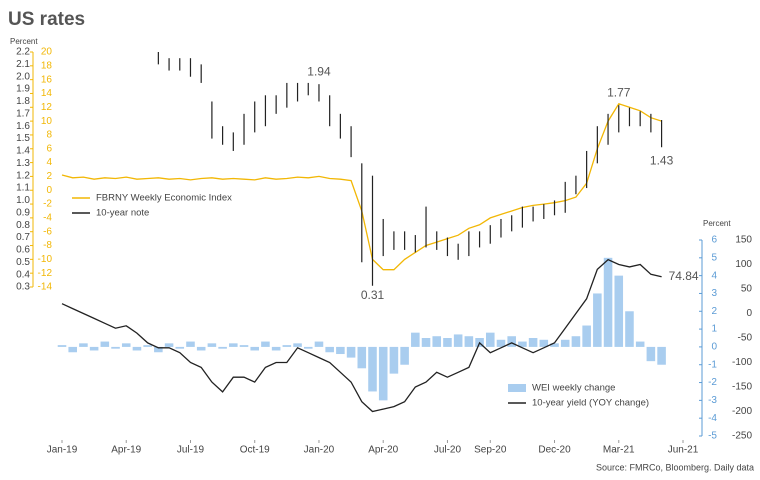 Image resolution: width=760 pixels, height=480 pixels. Describe the element at coordinates (23, 188) in the screenshot. I see `y-tick-label: 1.1` at that location.